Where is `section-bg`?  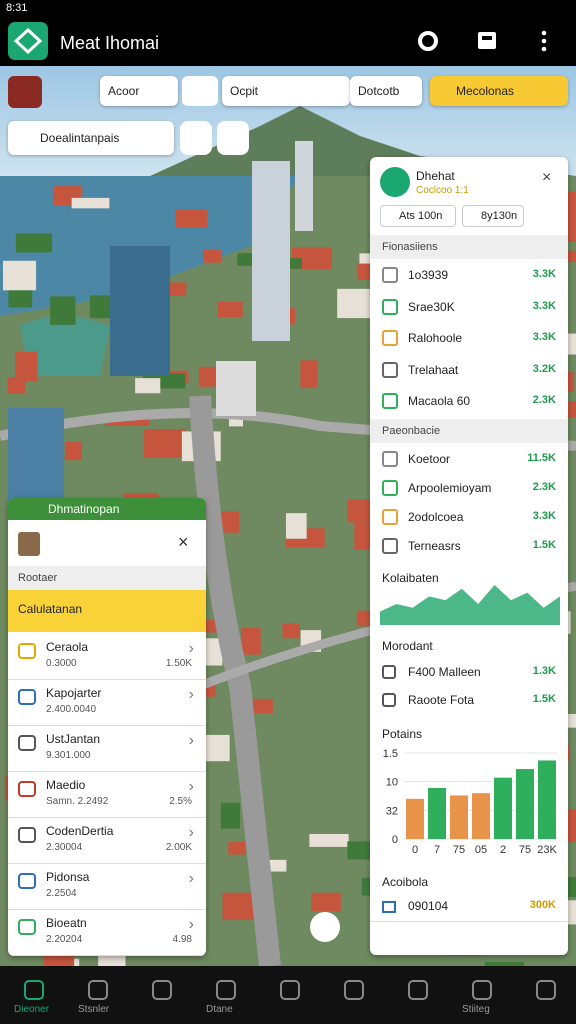
section-bg is located at coordinates (469, 247).